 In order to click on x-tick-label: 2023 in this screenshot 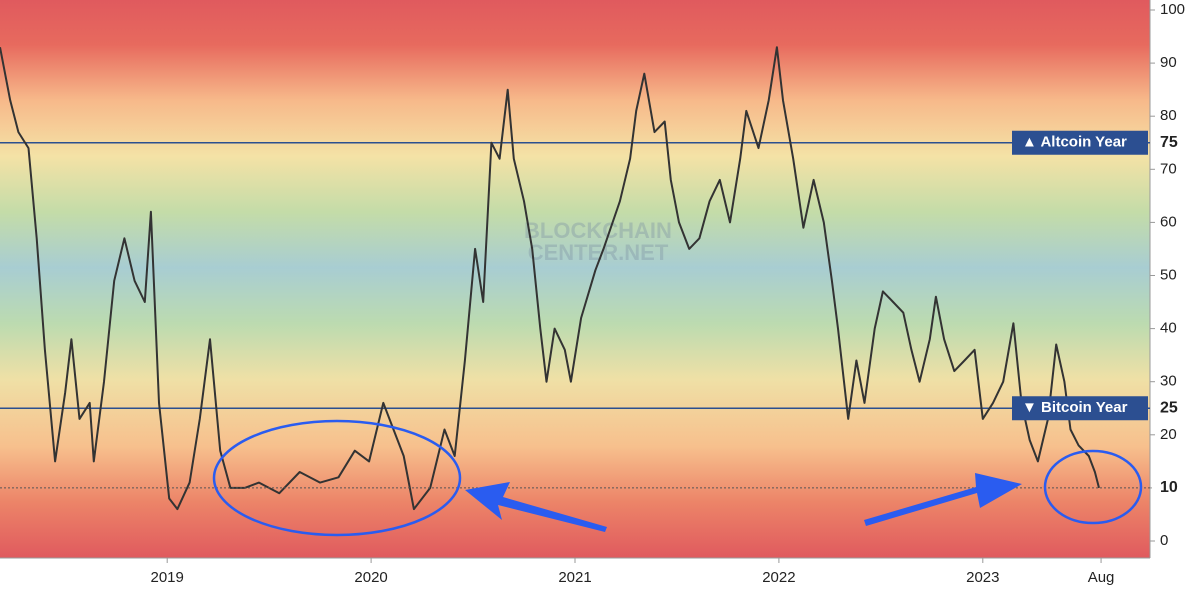, I will do `click(982, 577)`.